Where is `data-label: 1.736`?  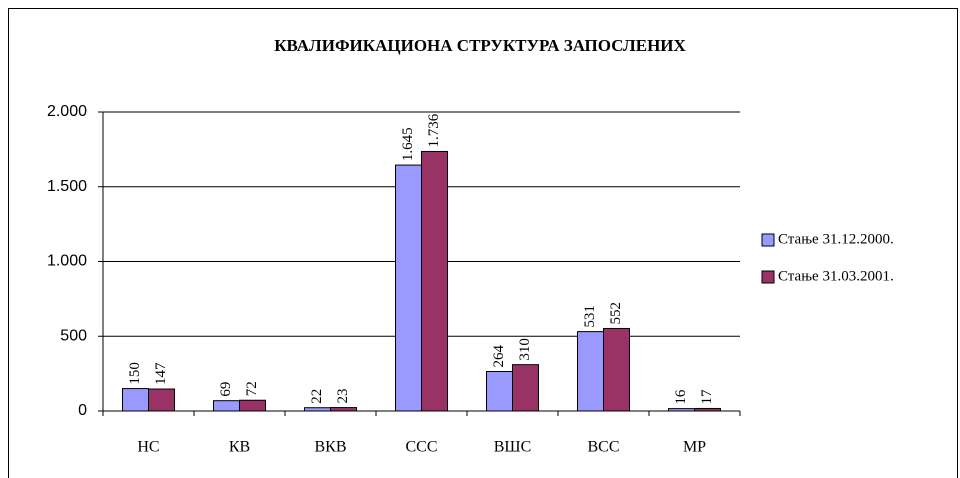
data-label: 1.736 is located at coordinates (434, 130).